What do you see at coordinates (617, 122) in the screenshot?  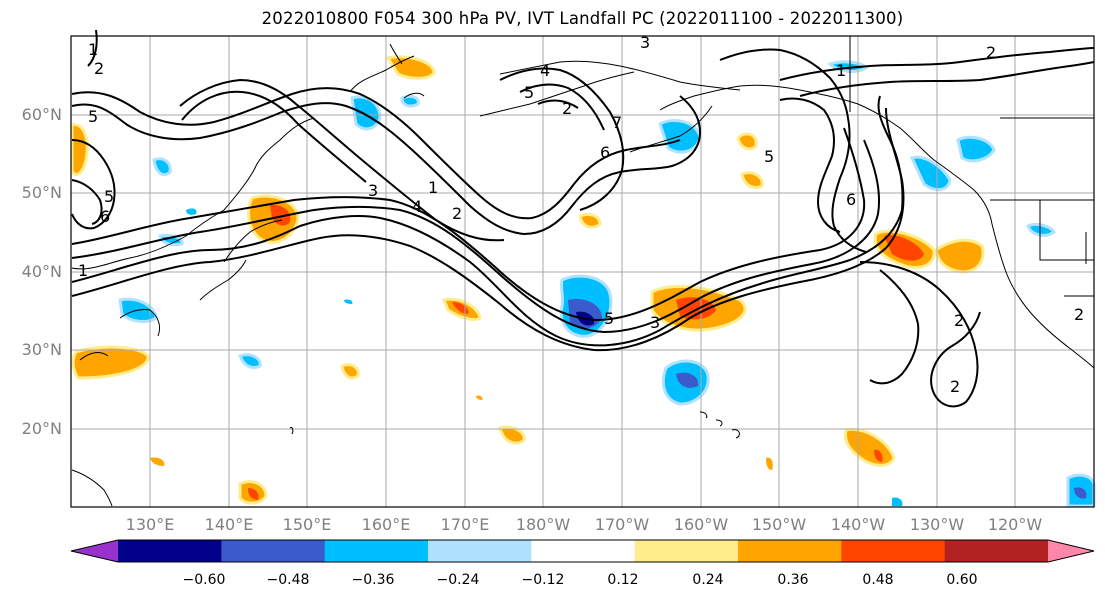 I see `contour-label: 7` at bounding box center [617, 122].